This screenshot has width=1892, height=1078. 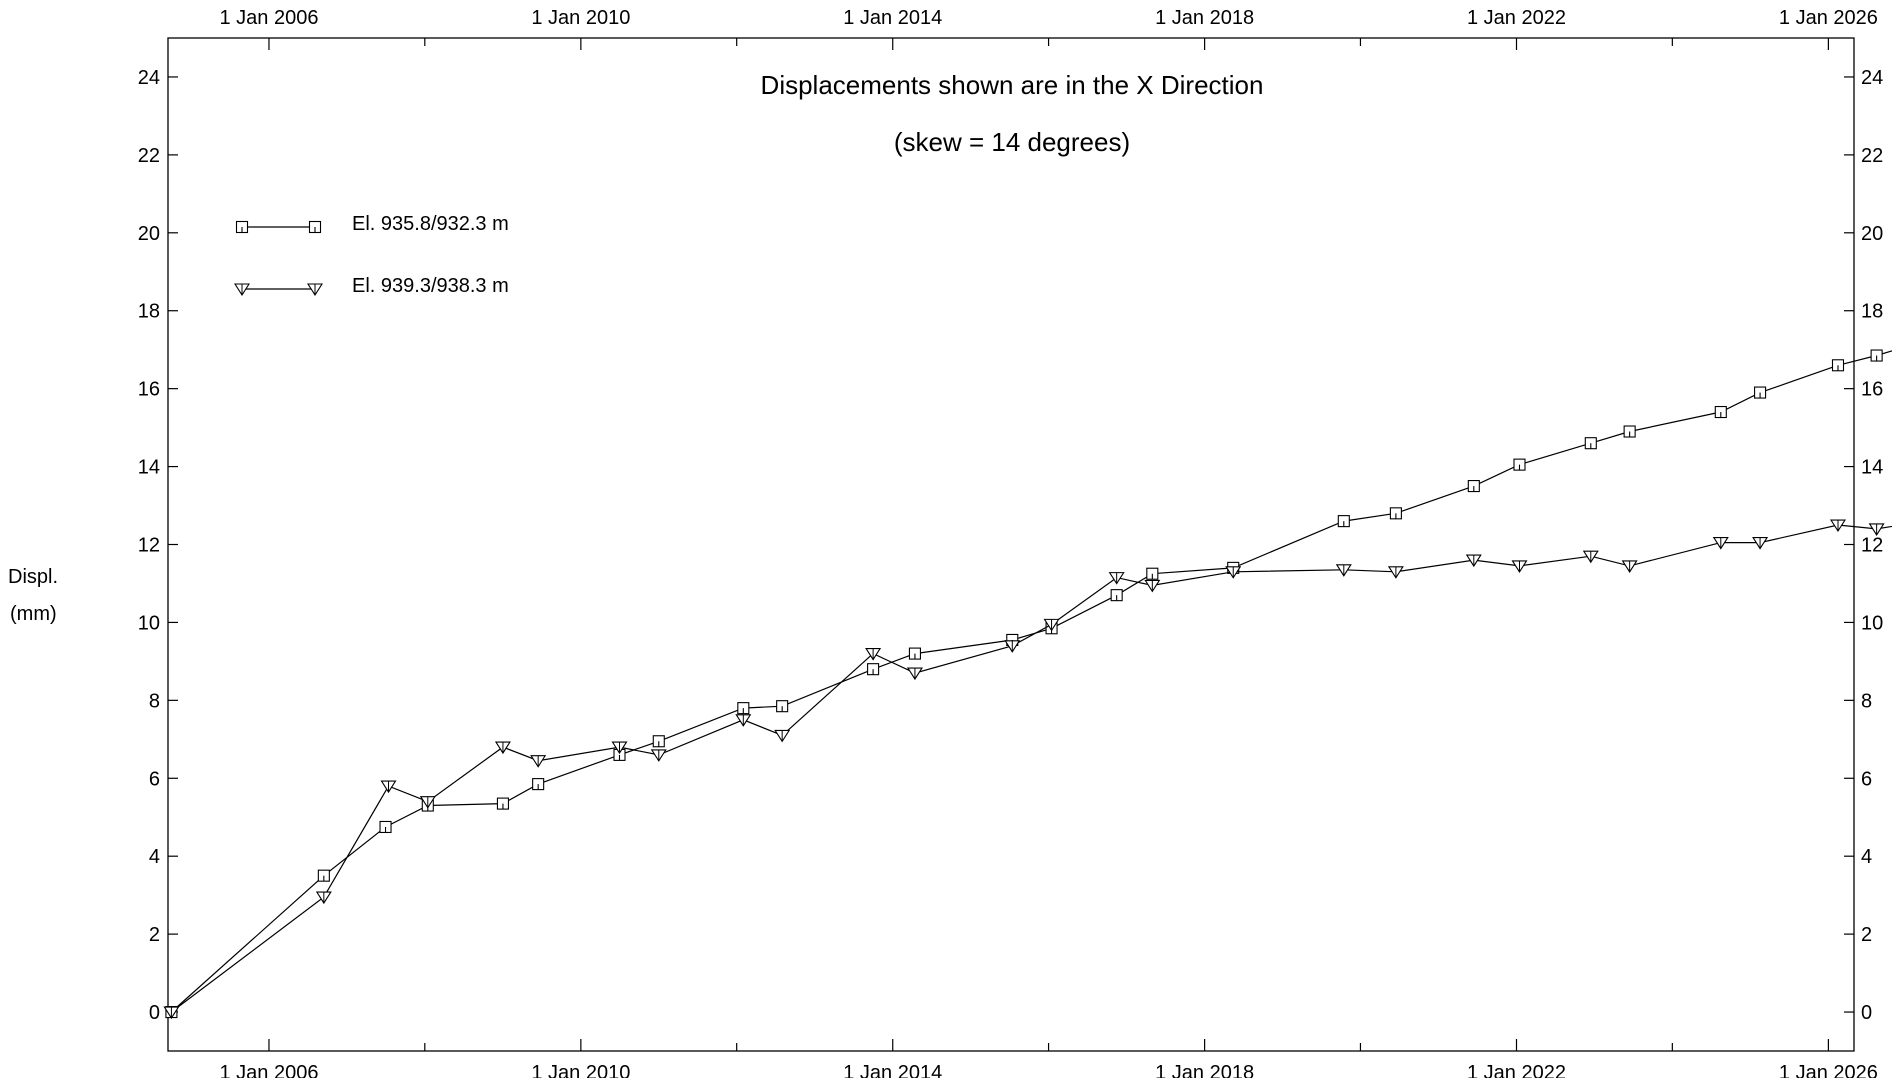 What do you see at coordinates (1828, 1070) in the screenshot?
I see `x-tick-label-bottom: 1 Jan 2026` at bounding box center [1828, 1070].